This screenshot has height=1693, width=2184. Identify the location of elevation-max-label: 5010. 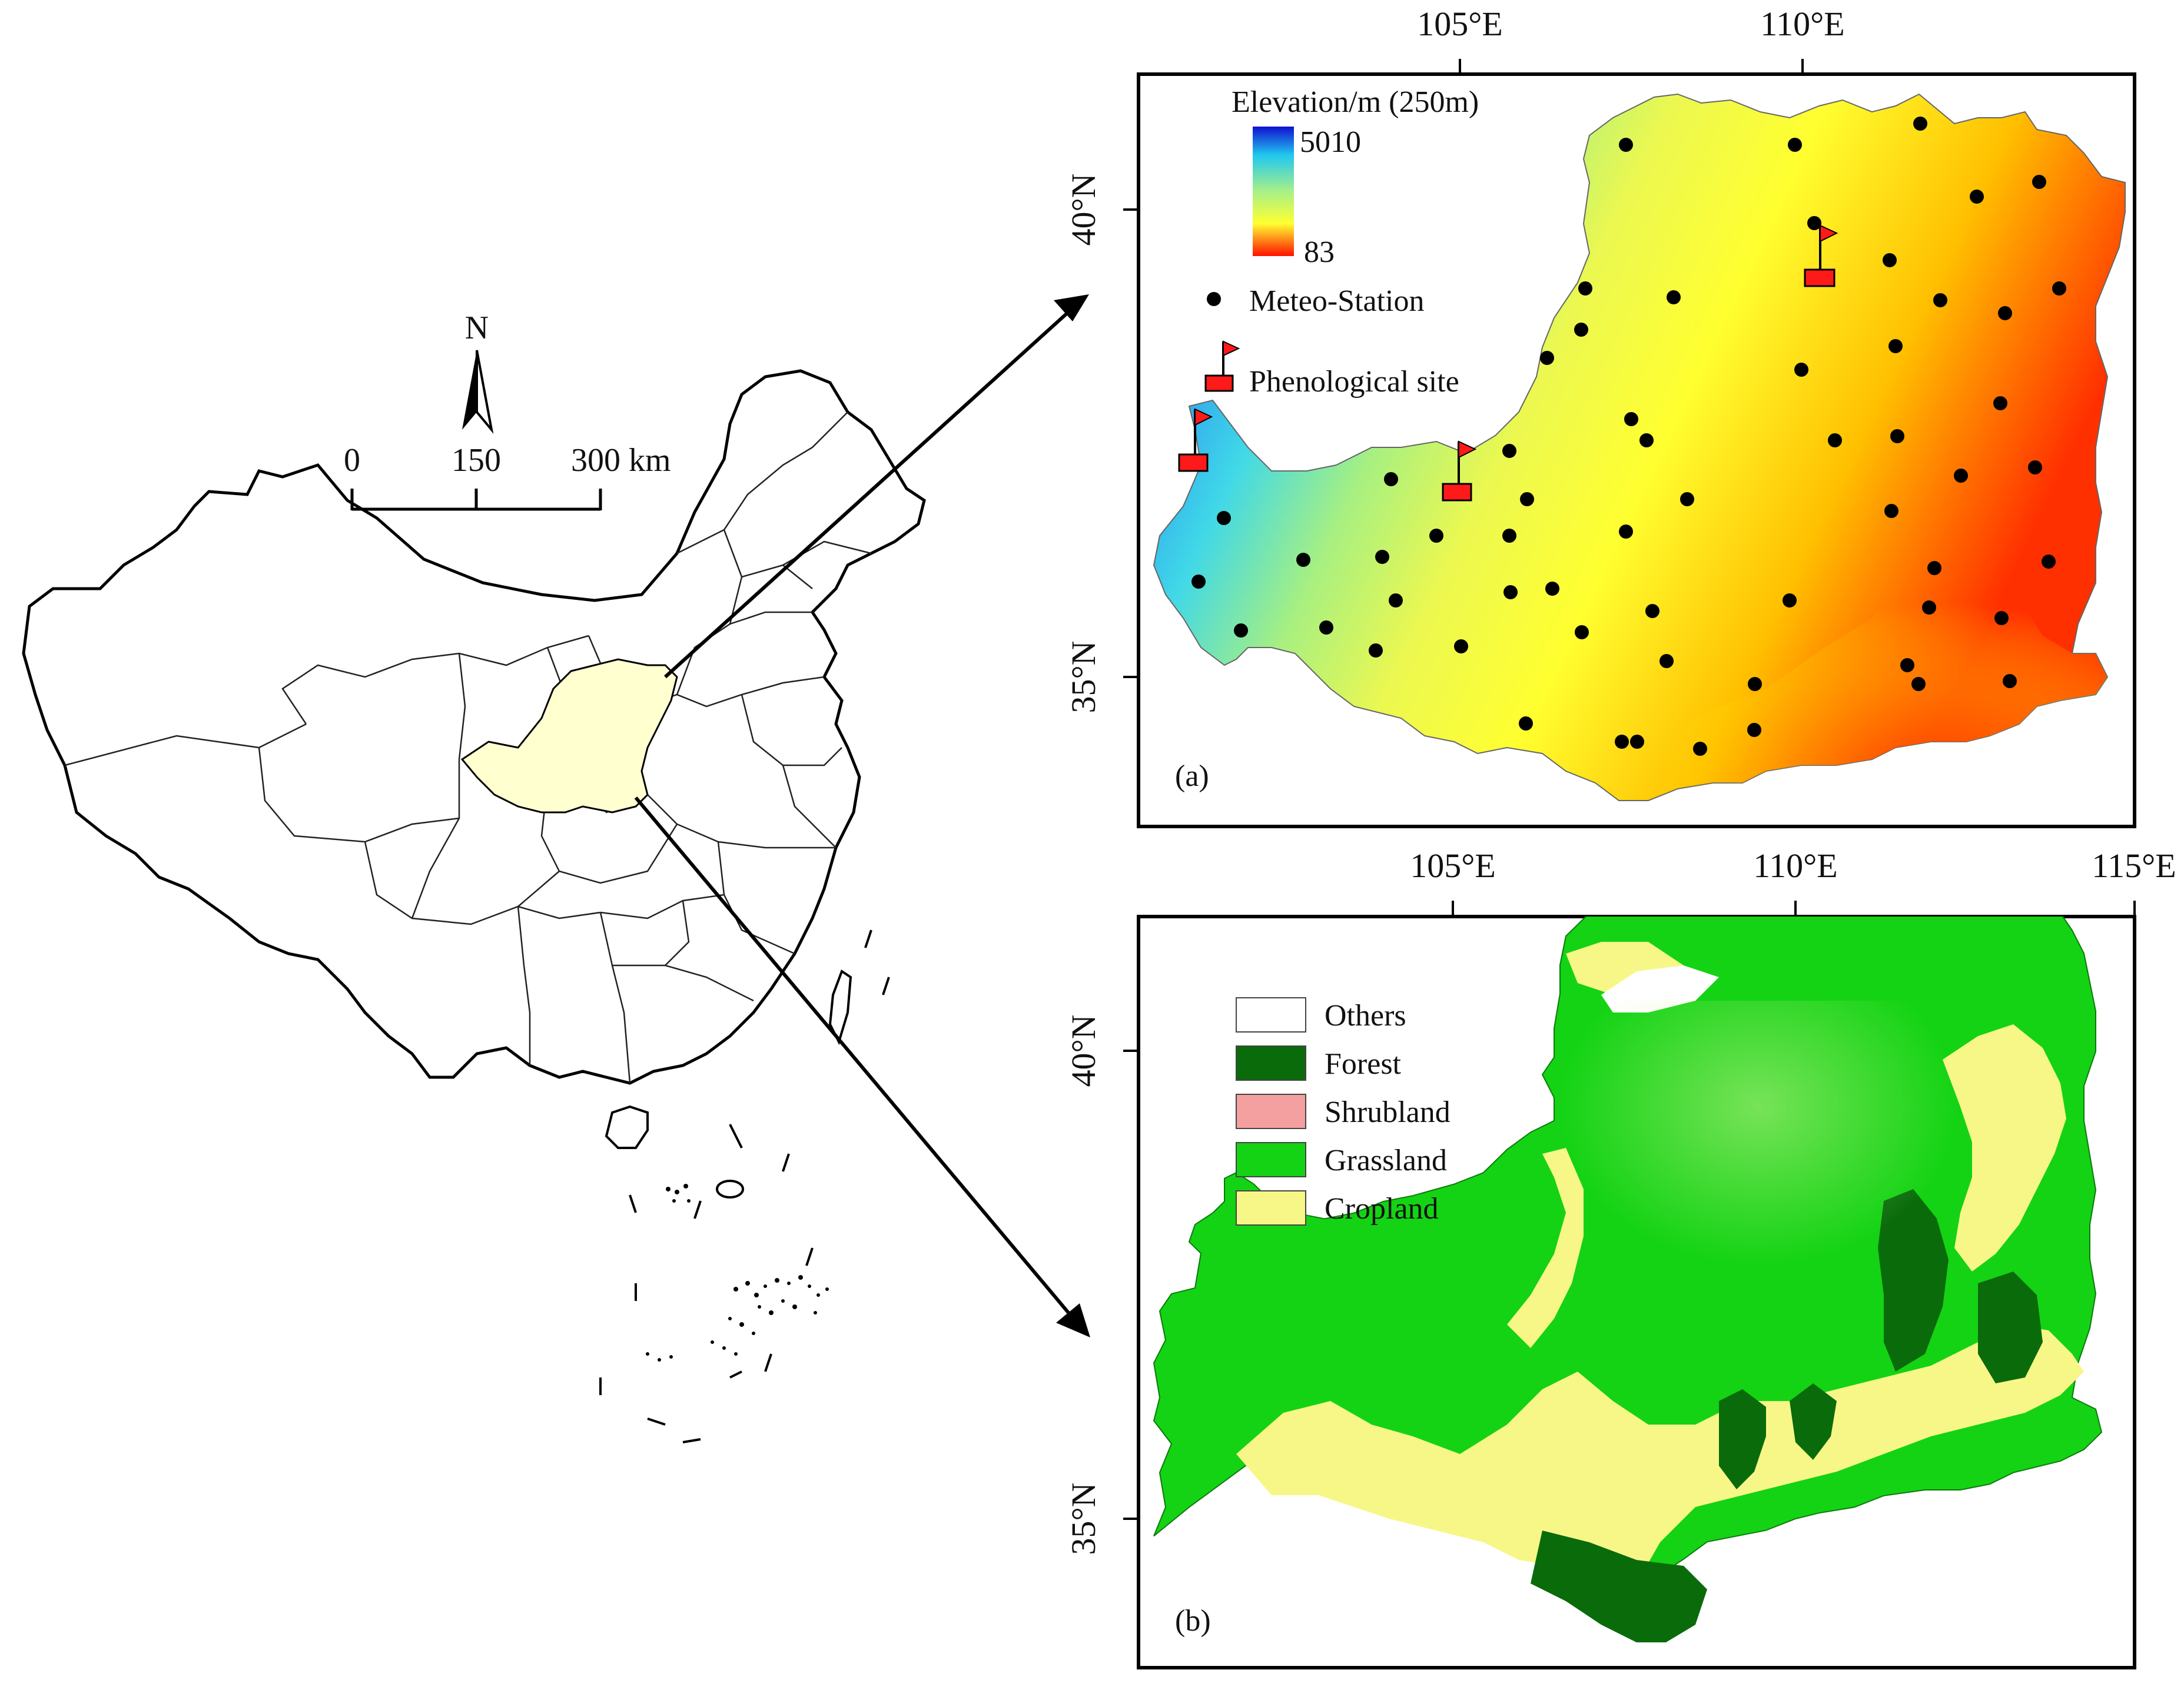
(1330, 142).